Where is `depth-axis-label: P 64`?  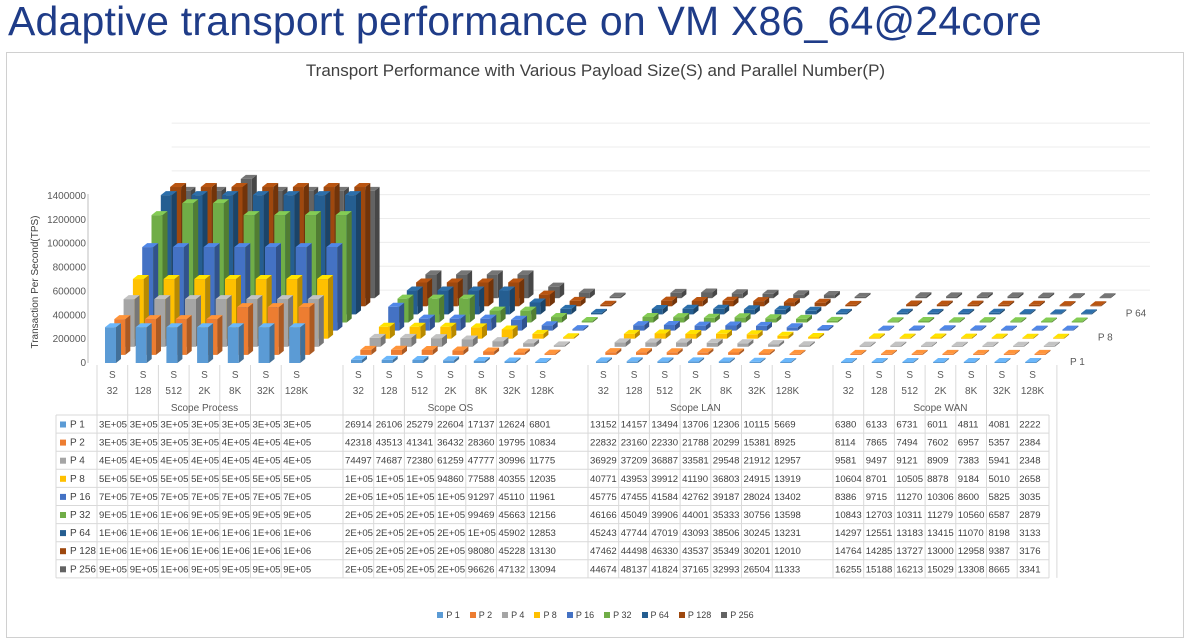 depth-axis-label: P 64 is located at coordinates (1136, 313).